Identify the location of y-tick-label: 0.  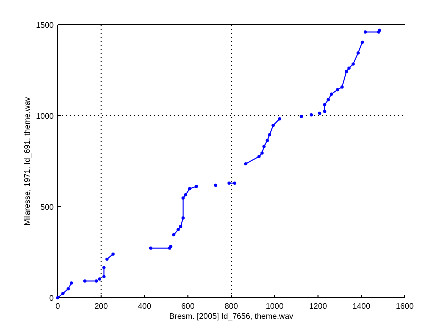
(52, 298).